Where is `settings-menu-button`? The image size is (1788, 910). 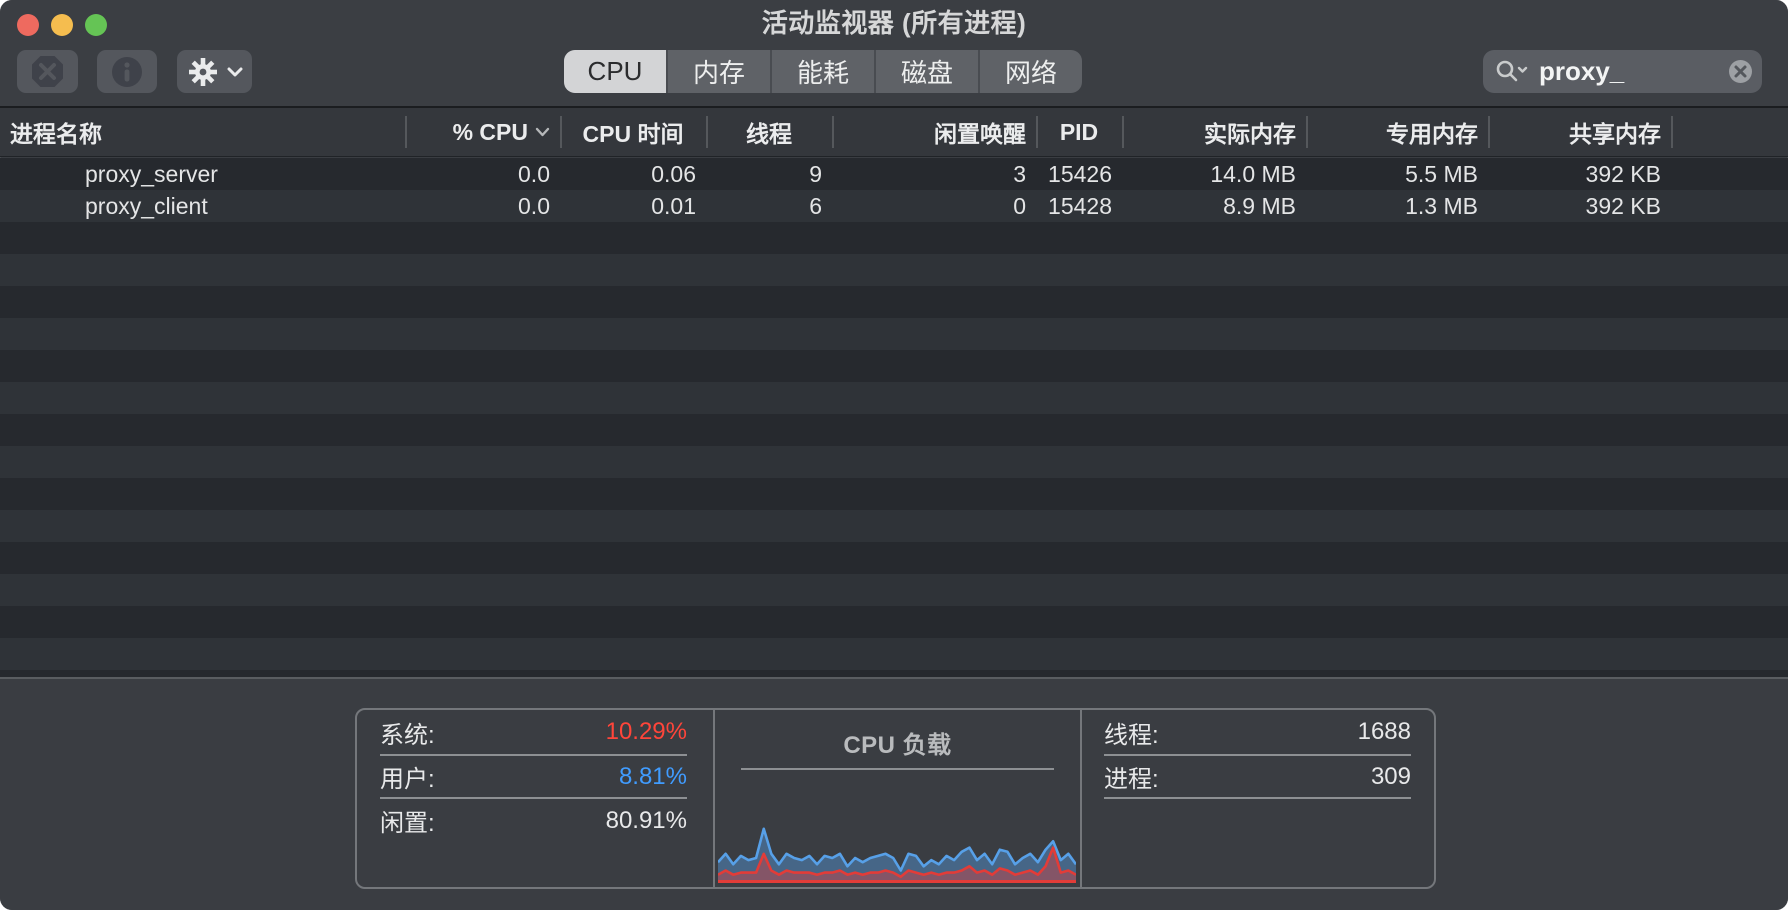
settings-menu-button is located at coordinates (214, 71).